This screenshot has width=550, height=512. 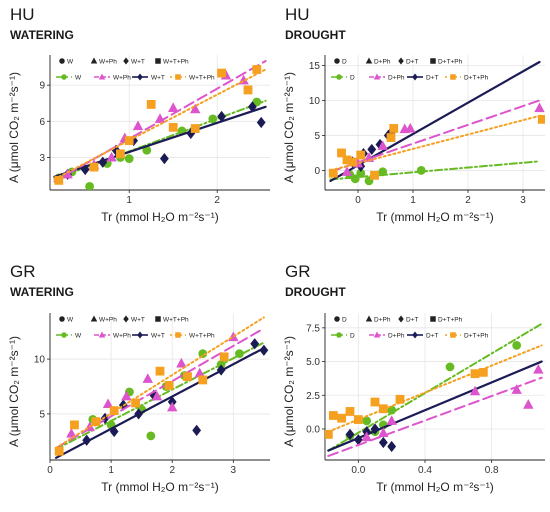 I want to click on x-tick-label: 1, so click(x=129, y=200).